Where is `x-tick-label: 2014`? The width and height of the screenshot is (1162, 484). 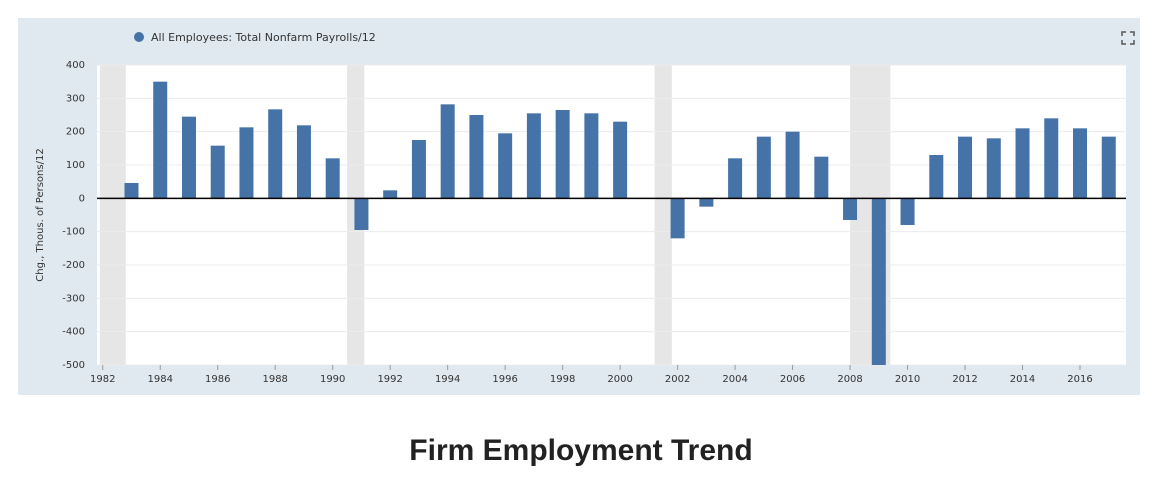 x-tick-label: 2014 is located at coordinates (1022, 379).